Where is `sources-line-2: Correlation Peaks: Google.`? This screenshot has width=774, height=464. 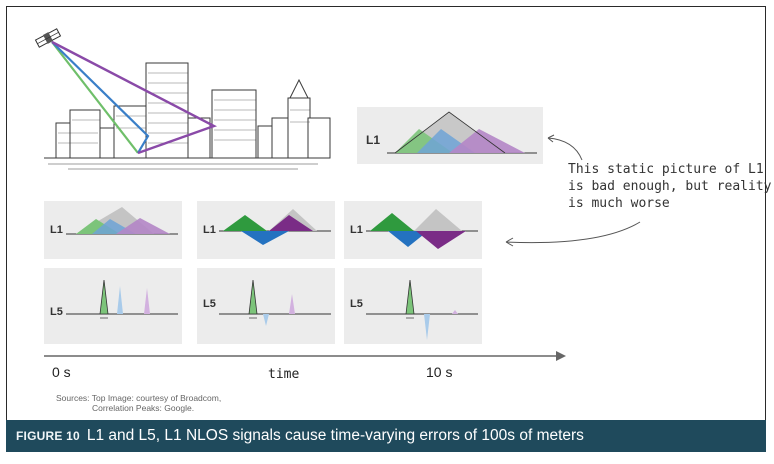 sources-line-2: Correlation Peaks: Google. is located at coordinates (143, 408).